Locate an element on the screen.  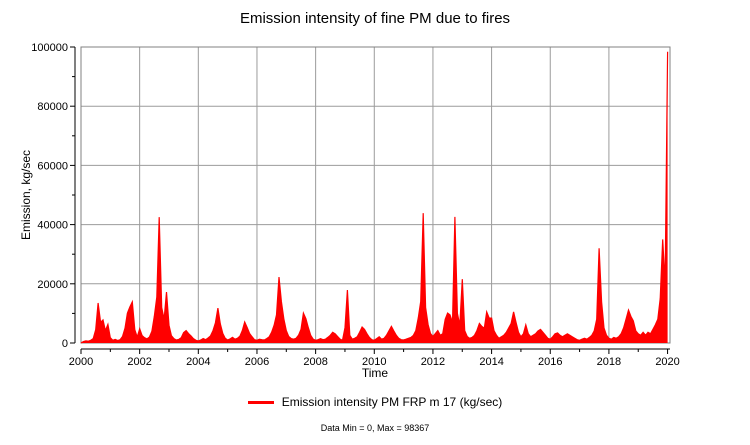
x-tick-label: 2006 is located at coordinates (257, 362).